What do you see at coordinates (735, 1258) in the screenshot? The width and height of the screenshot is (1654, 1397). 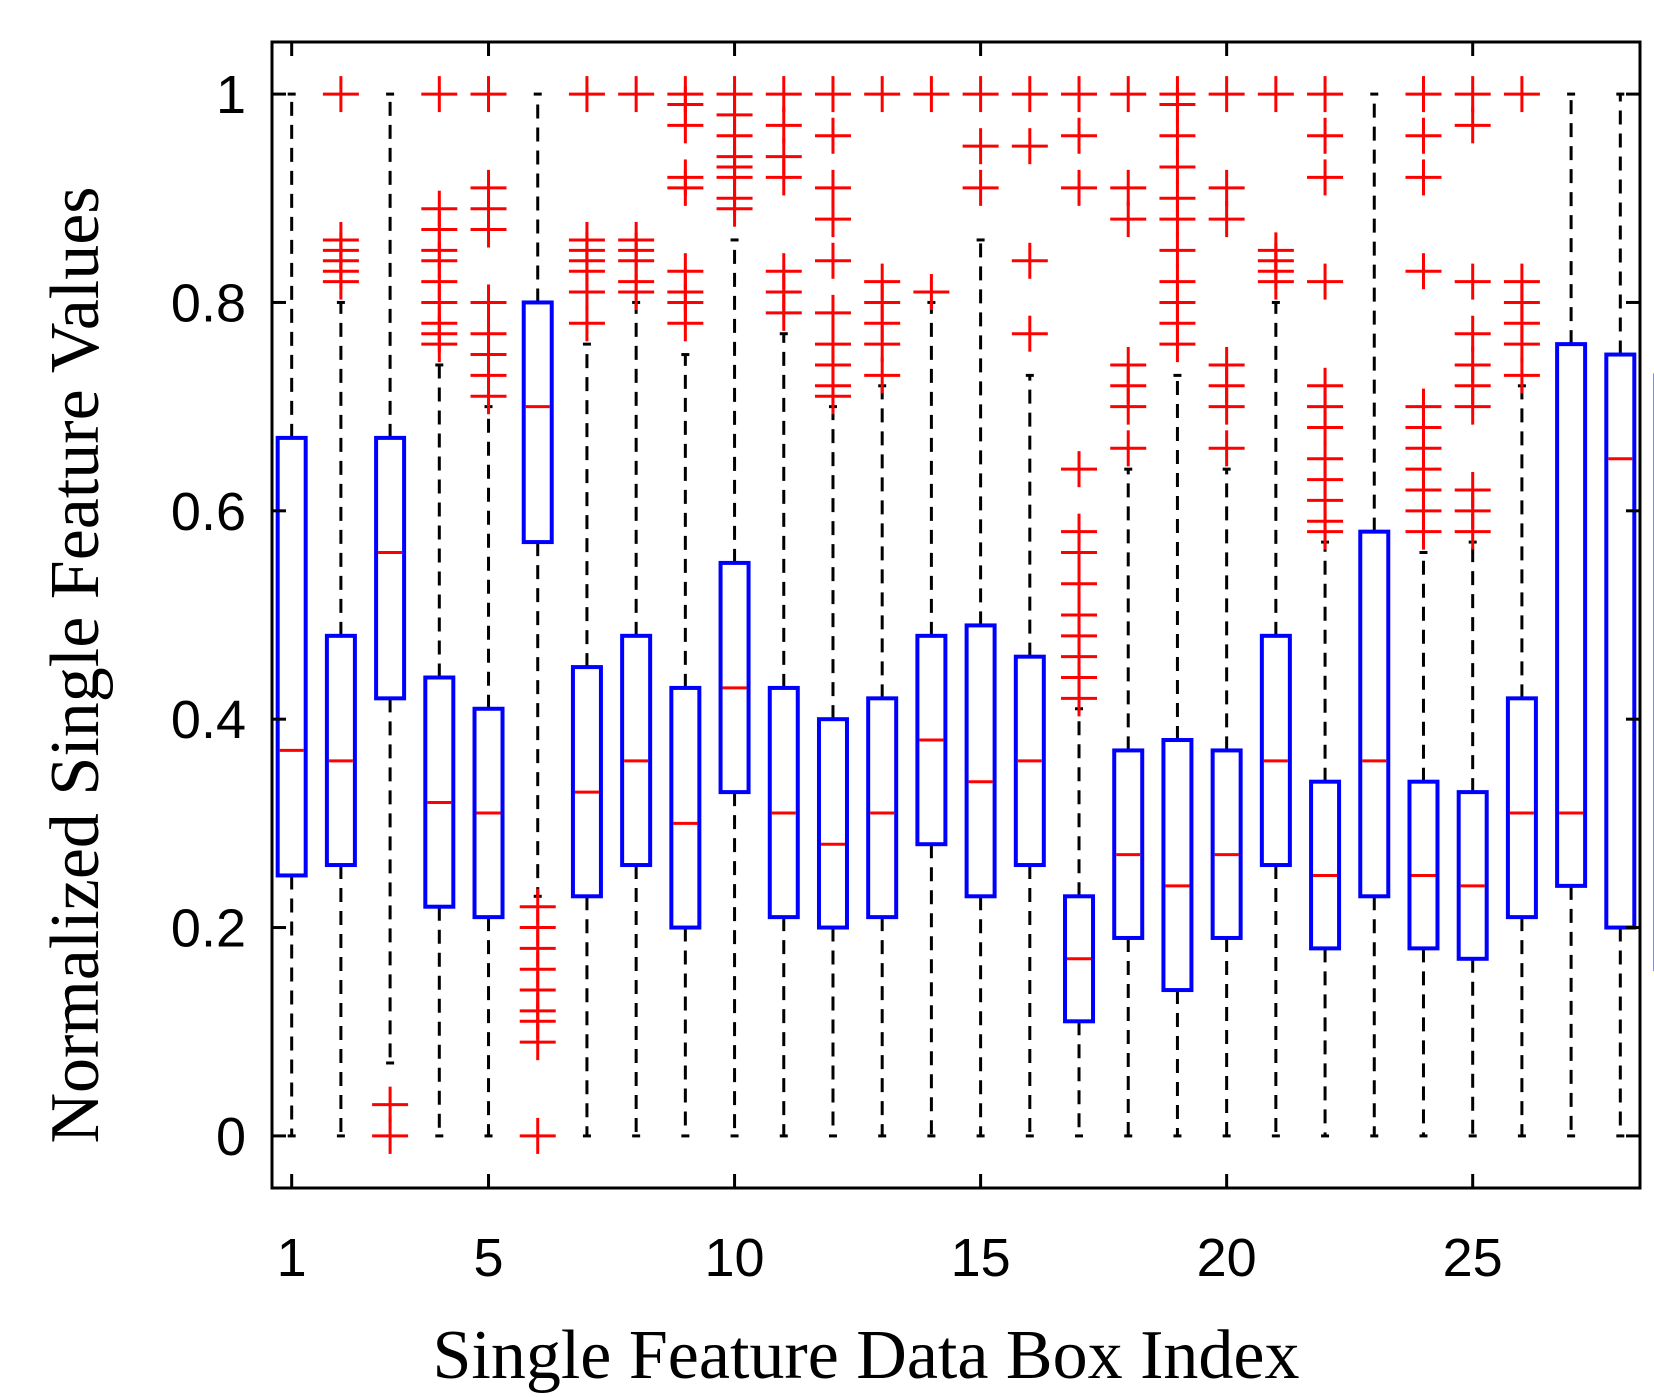 I see `x-tick-label: 10` at bounding box center [735, 1258].